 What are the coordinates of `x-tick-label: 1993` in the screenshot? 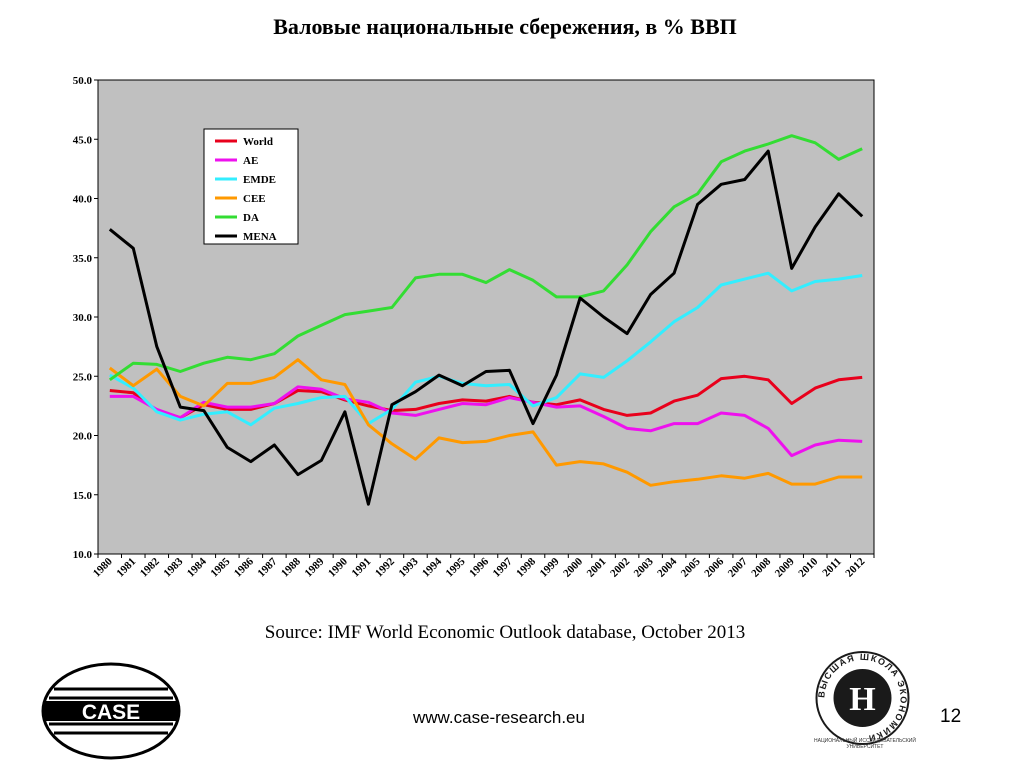 It's located at (409, 567).